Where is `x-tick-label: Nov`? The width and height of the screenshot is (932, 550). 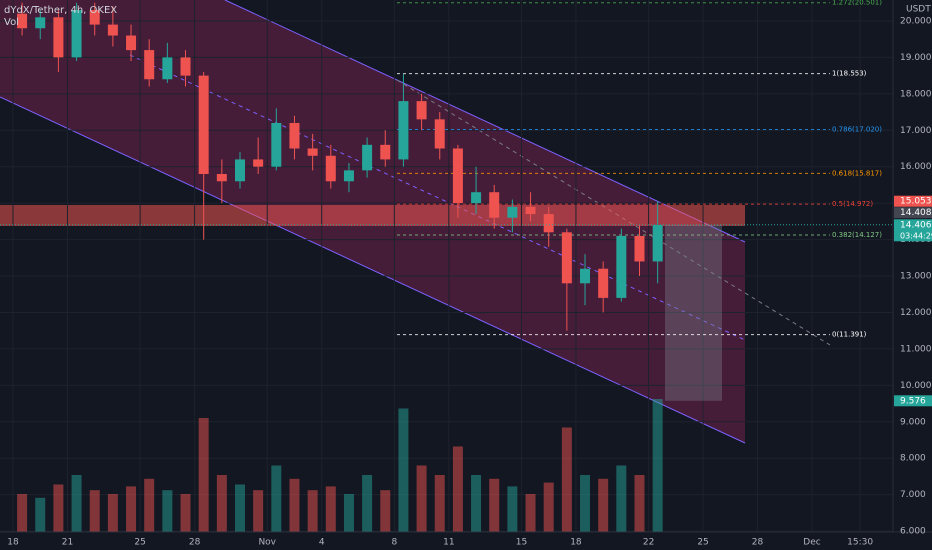 x-tick-label: Nov is located at coordinates (267, 543).